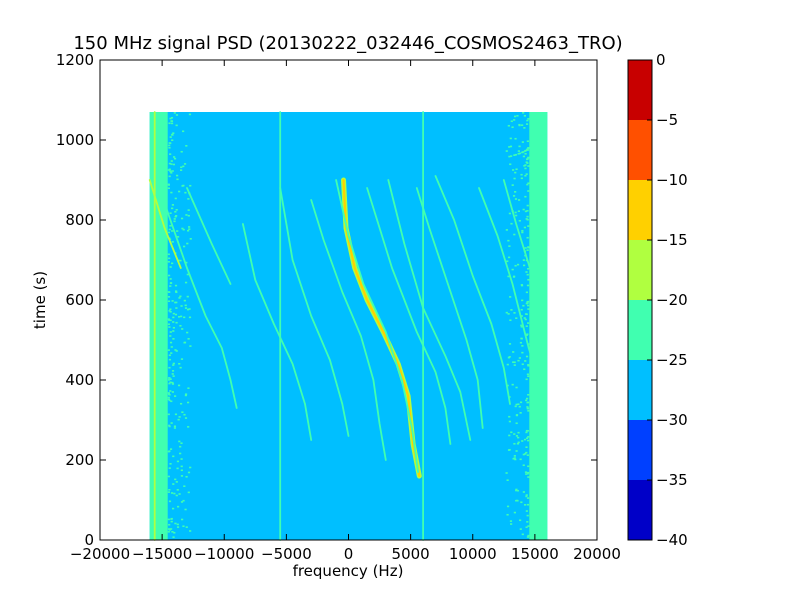 The height and width of the screenshot is (605, 800). I want to click on heatmap-edge-left, so click(158, 326).